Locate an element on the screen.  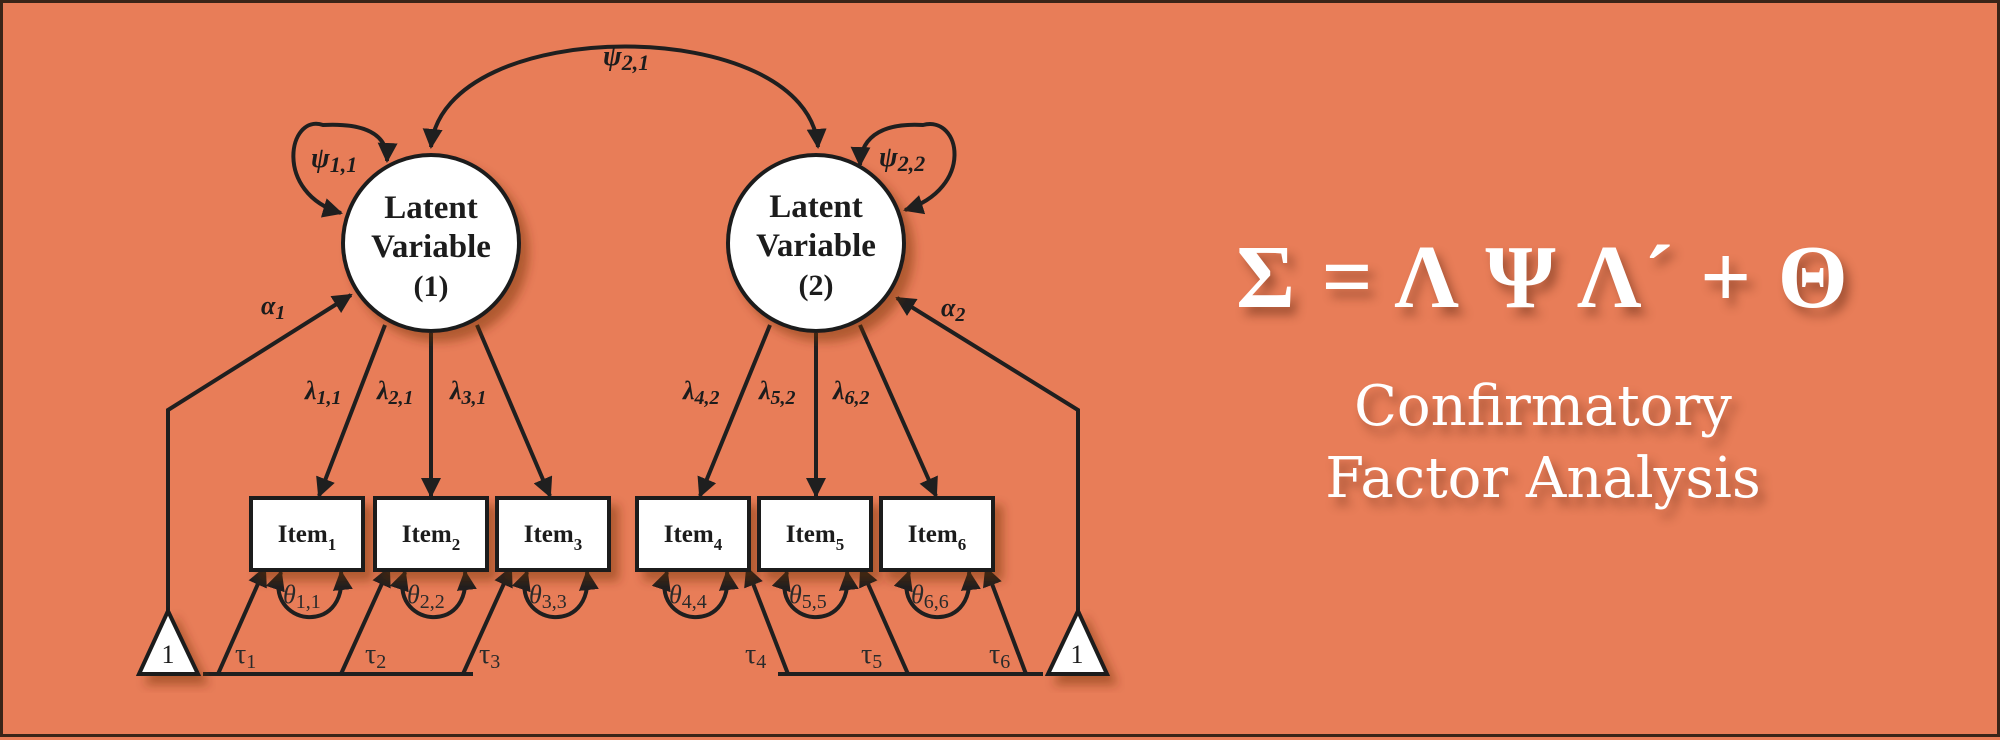
svg-text: Item6 is located at coordinates (937, 537).